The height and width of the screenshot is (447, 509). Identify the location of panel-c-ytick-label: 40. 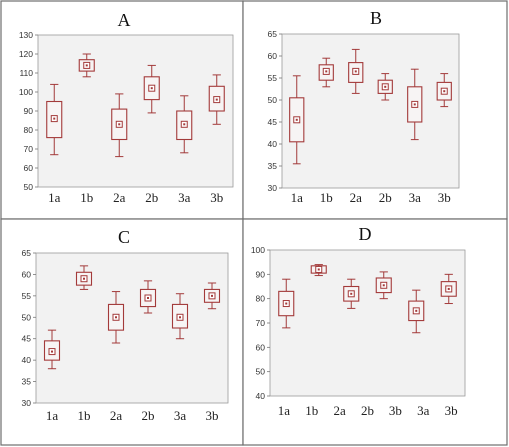
(27, 360).